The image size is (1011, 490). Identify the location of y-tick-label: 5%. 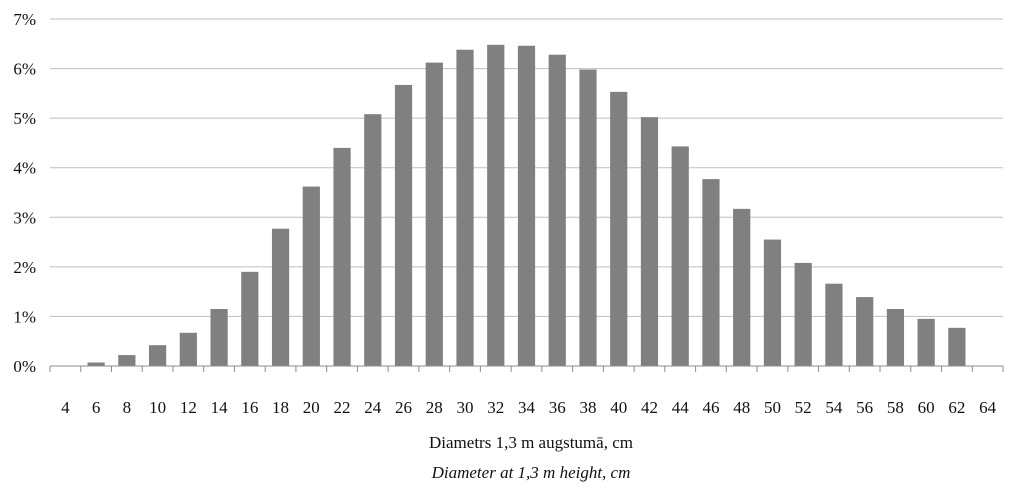
(24, 118).